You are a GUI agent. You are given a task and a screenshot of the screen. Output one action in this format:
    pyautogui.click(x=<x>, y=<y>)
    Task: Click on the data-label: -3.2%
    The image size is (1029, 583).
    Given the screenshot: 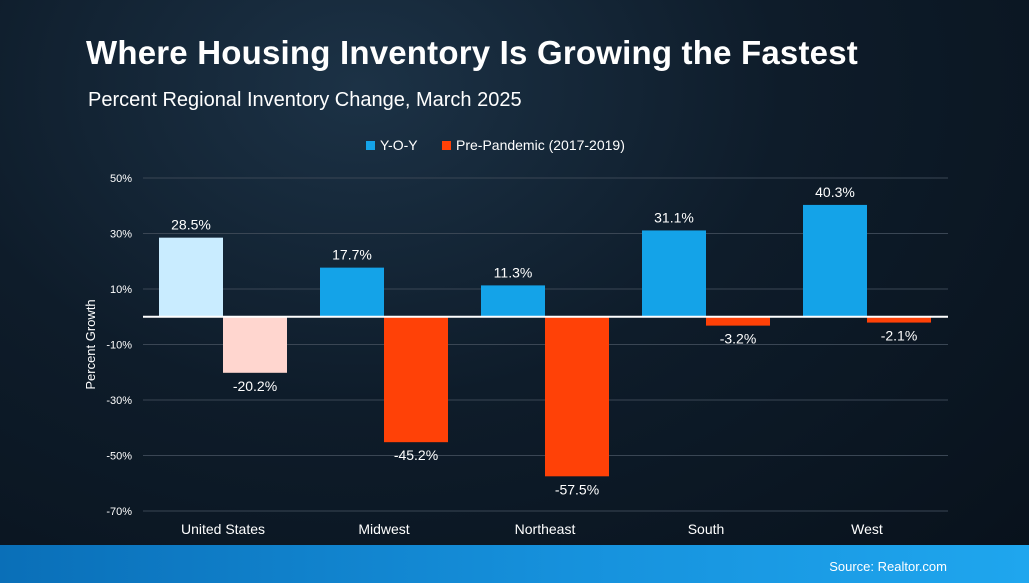 What is the action you would take?
    pyautogui.click(x=738, y=339)
    